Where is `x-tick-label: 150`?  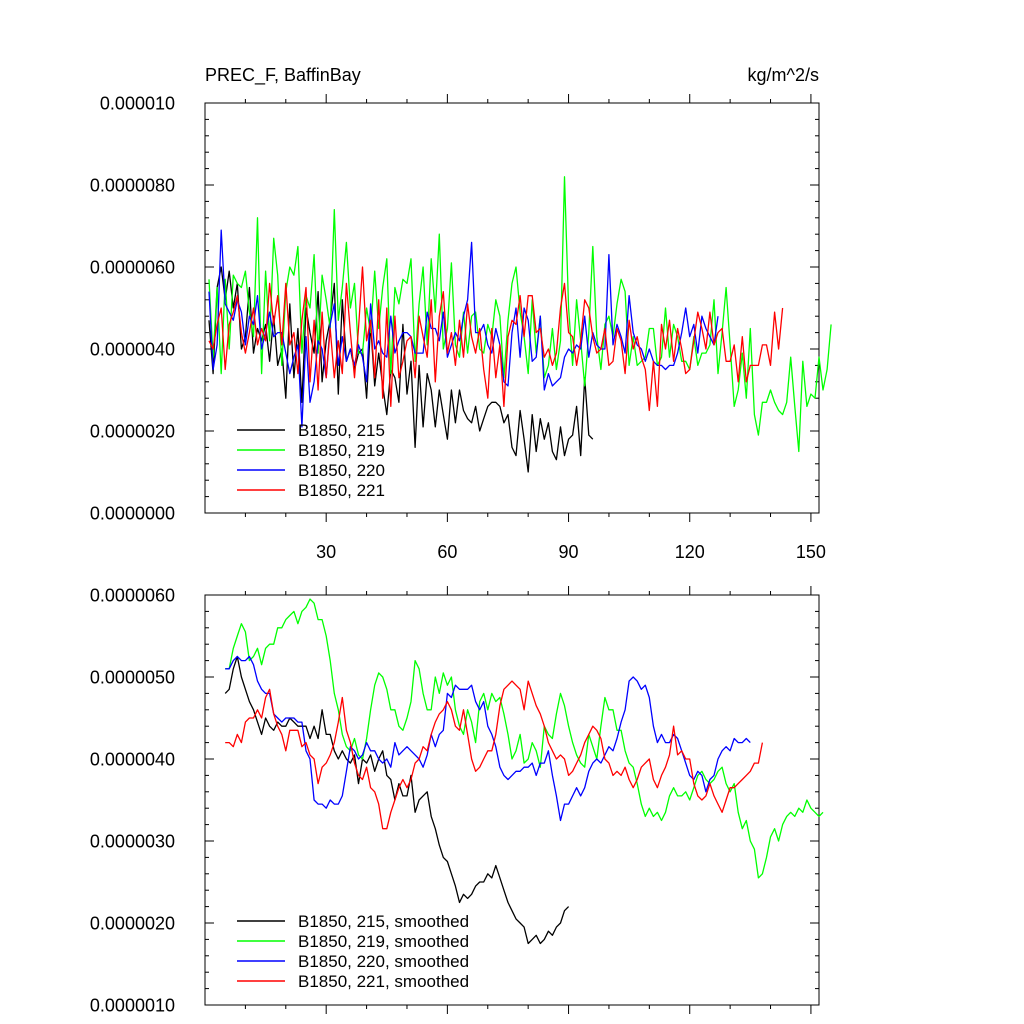
x-tick-label: 150 is located at coordinates (811, 552).